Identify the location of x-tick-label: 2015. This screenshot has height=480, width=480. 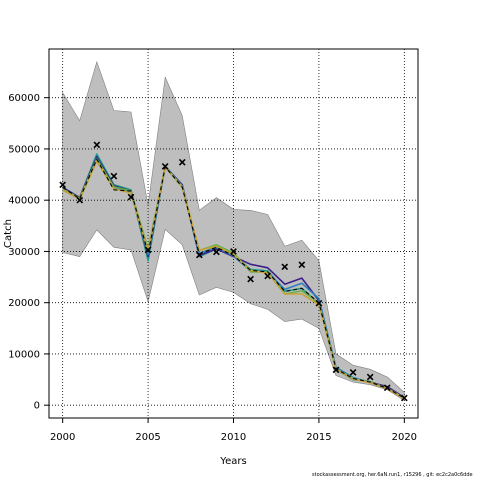
(318, 437).